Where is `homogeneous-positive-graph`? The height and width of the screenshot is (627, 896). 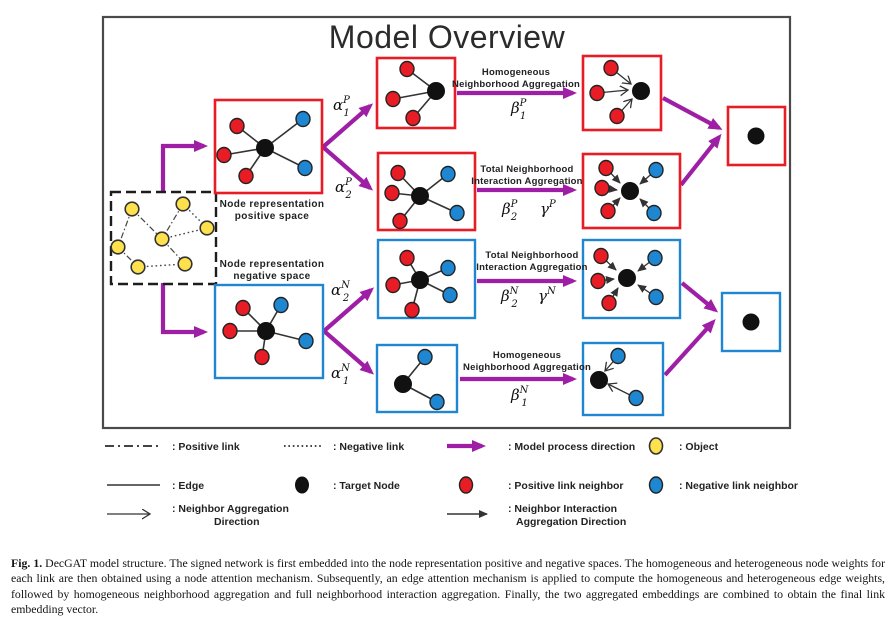
homogeneous-positive-graph is located at coordinates (416, 93).